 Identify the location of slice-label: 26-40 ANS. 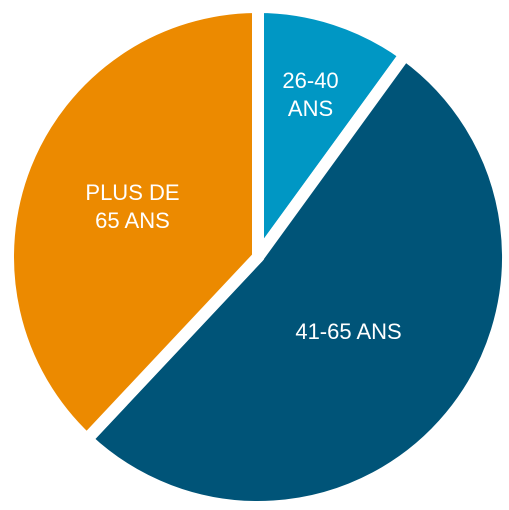
(310, 95).